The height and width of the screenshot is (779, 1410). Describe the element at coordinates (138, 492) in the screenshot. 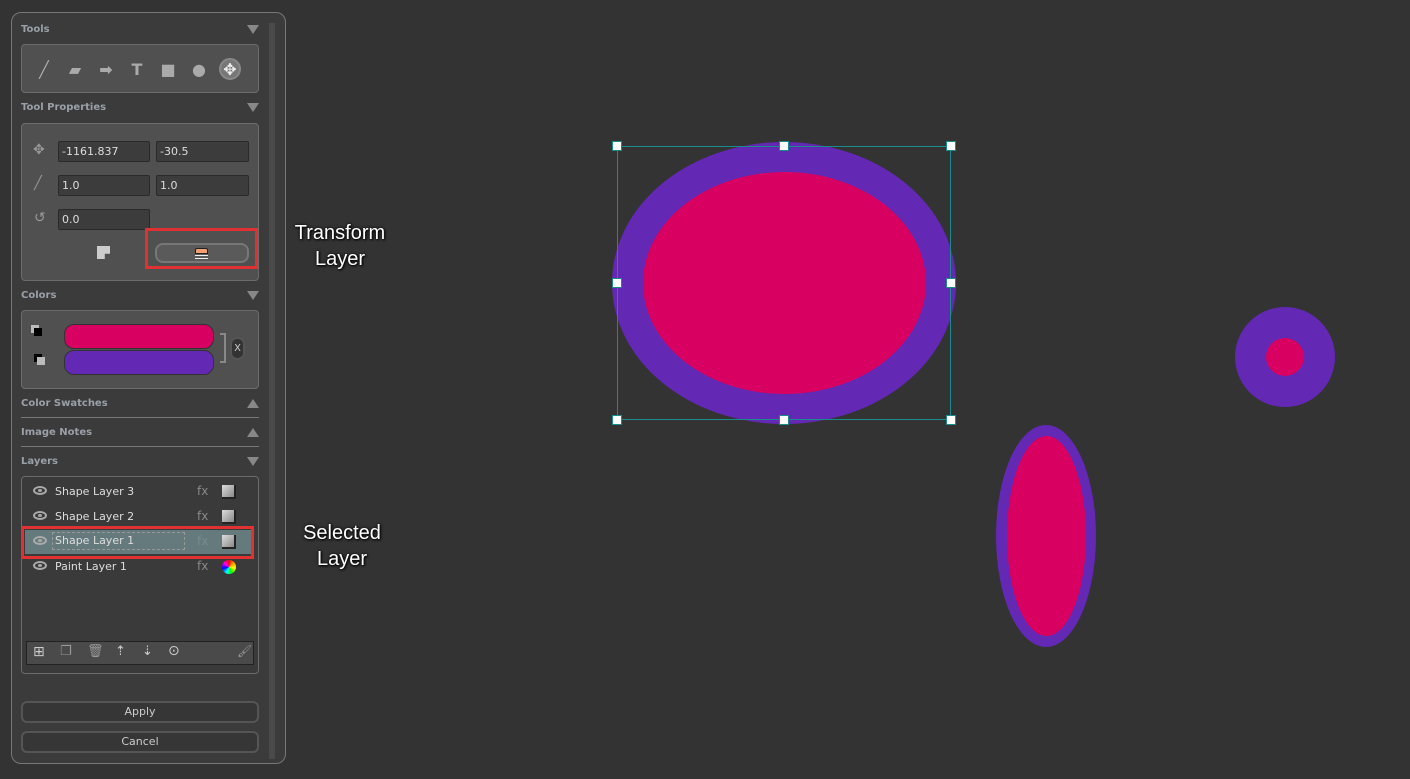

I see `layer-row: Shape Layer 3 fx` at that location.